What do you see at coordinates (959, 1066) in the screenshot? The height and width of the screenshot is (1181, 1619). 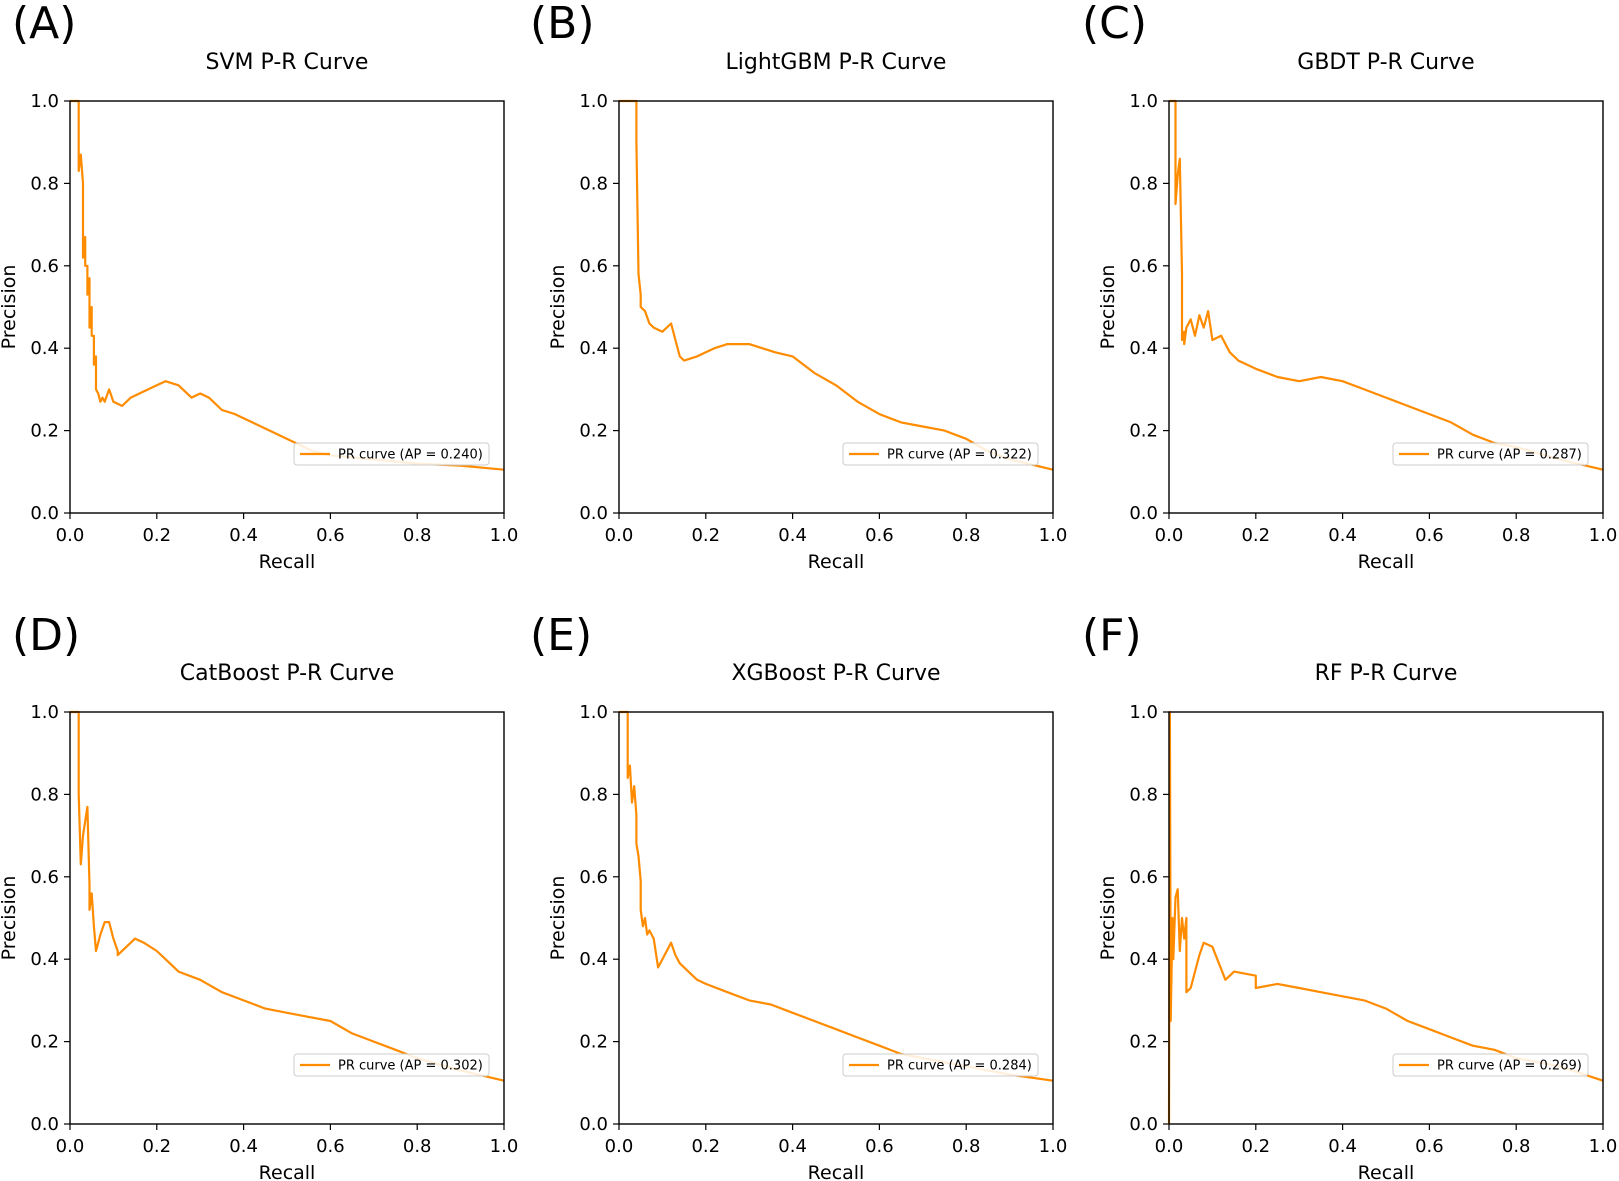 I see `legend-label: PR curve (AP = 0.284)` at bounding box center [959, 1066].